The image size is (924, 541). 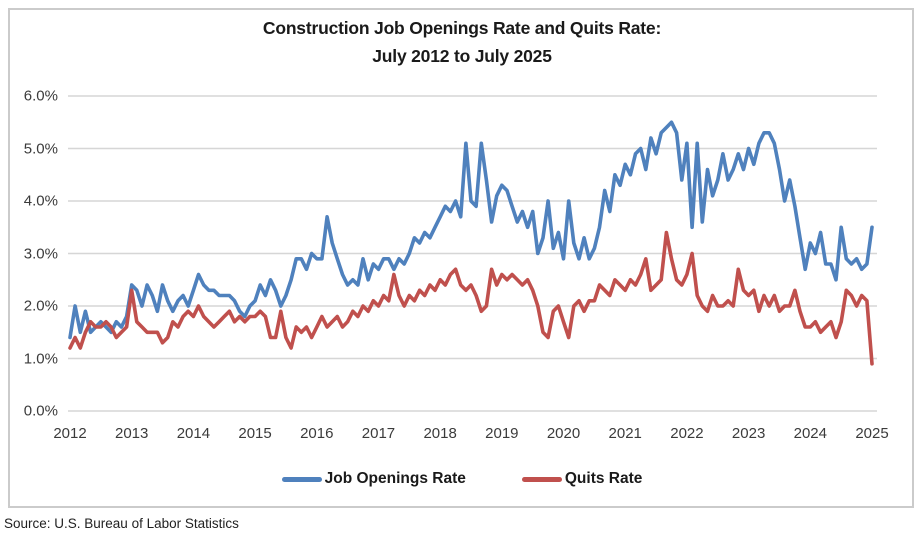 What do you see at coordinates (40, 358) in the screenshot?
I see `y-axis-tick-label: 1.0%` at bounding box center [40, 358].